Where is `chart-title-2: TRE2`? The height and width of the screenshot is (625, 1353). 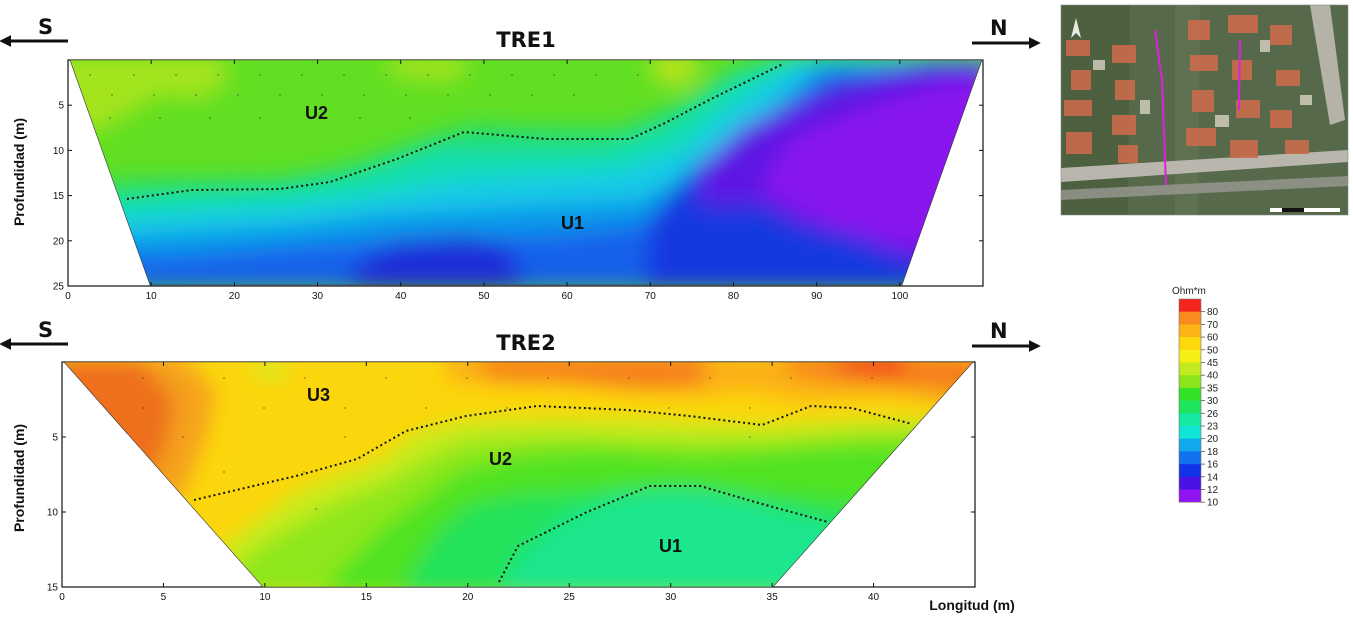
chart-title-2: TRE2 is located at coordinates (525, 343).